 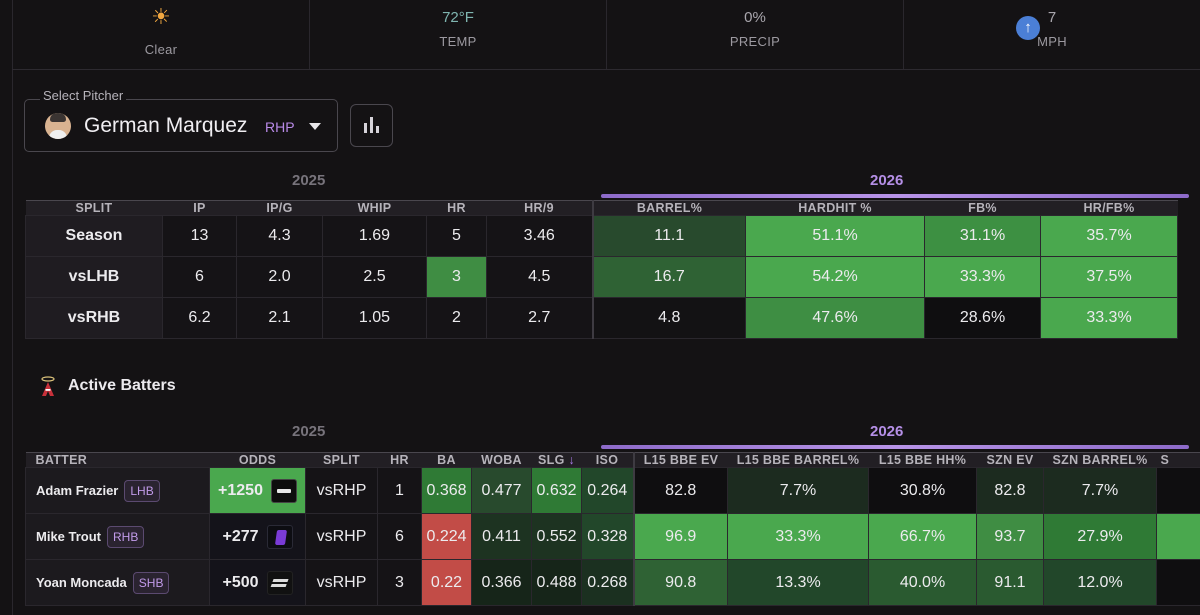 I want to click on batters-year-2025: 2025, so click(x=309, y=431).